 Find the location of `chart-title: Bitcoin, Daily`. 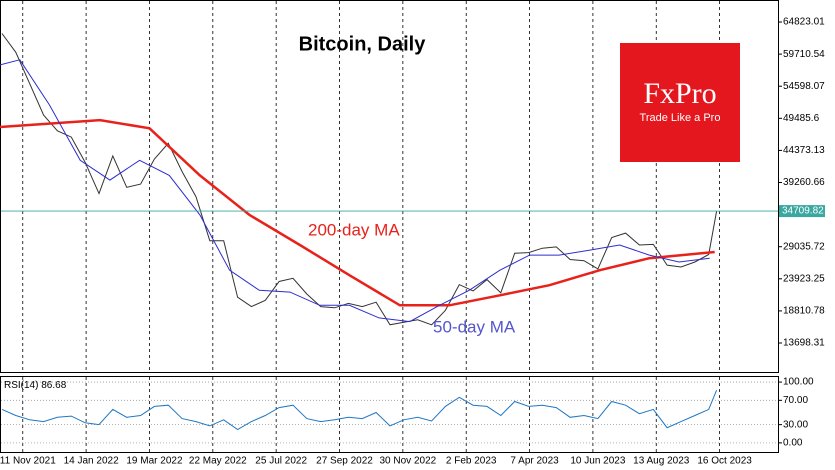

chart-title: Bitcoin, Daily is located at coordinates (363, 44).